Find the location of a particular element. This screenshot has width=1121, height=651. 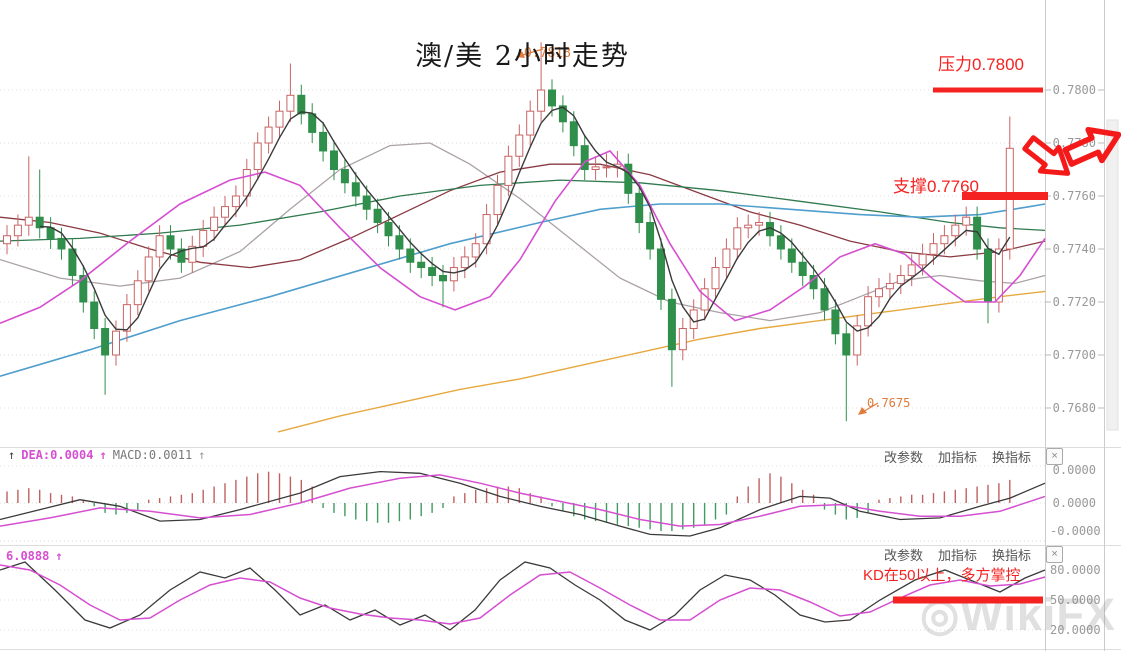

kd-value: 6.0888 is located at coordinates (28, 556).